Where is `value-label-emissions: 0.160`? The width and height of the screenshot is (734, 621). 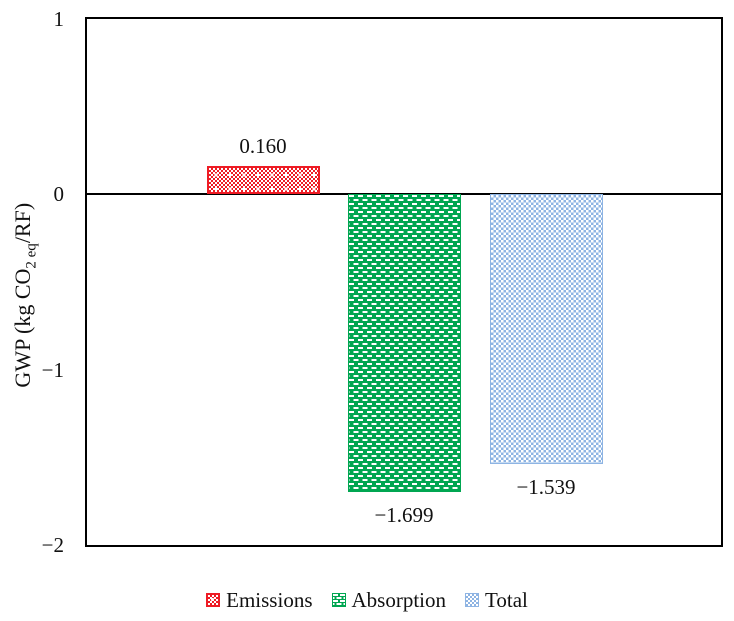 value-label-emissions: 0.160 is located at coordinates (263, 146).